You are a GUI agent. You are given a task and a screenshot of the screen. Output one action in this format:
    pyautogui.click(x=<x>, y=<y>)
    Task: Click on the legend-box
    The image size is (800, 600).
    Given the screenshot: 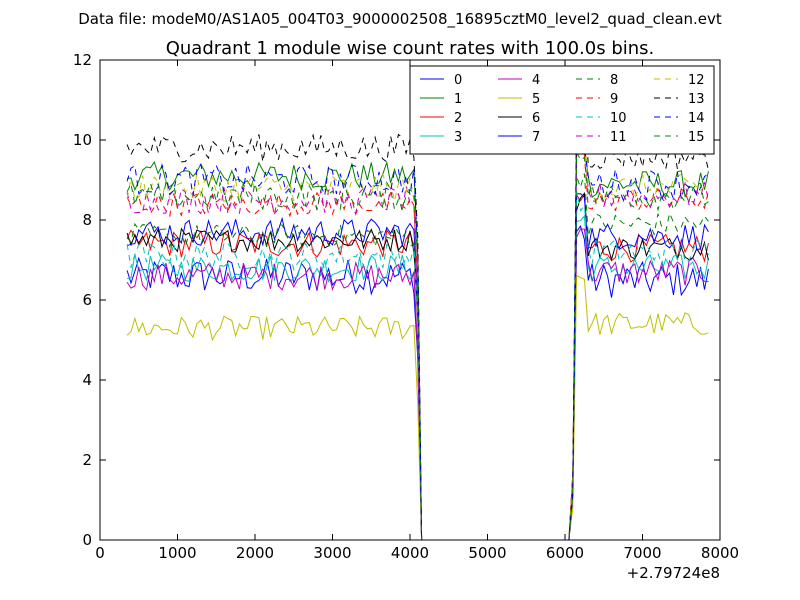 What is the action you would take?
    pyautogui.click(x=562, y=110)
    